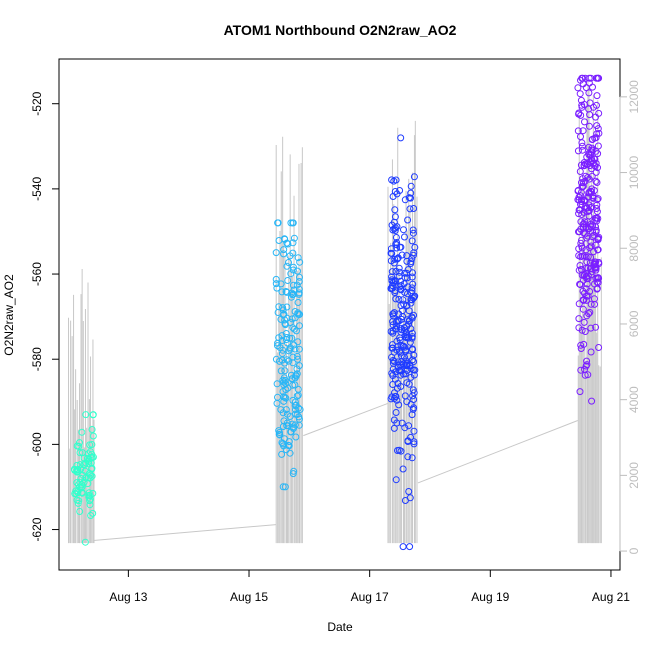 The height and width of the screenshot is (650, 650). Describe the element at coordinates (340, 627) in the screenshot. I see `x-axis-label: Date` at that location.